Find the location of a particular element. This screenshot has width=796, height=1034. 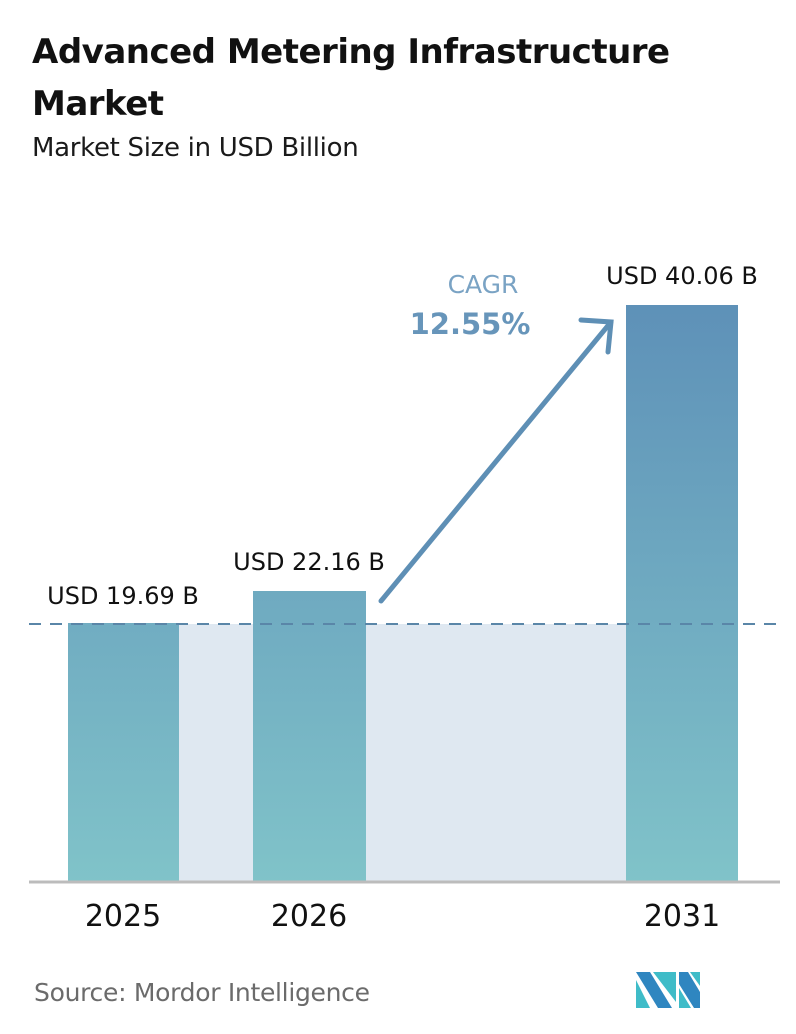

x-label-2031: 2031 is located at coordinates (682, 916).